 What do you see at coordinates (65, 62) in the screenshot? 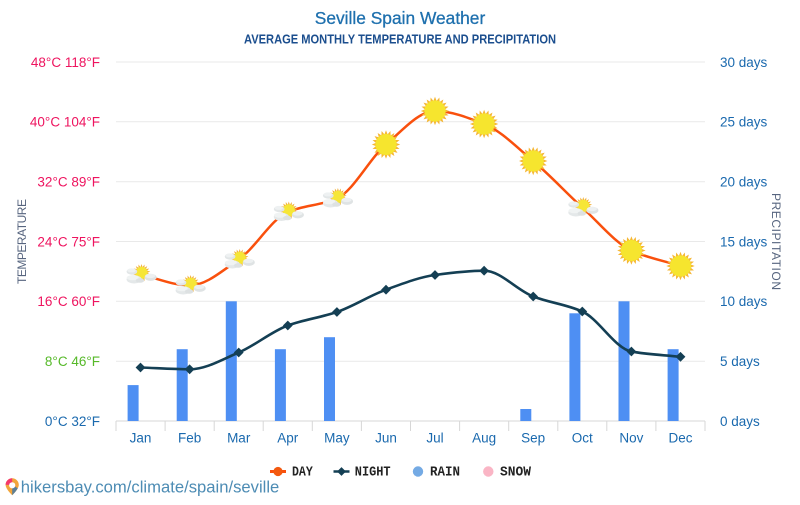
I see `svg-text: 48°C 118°F` at bounding box center [65, 62].